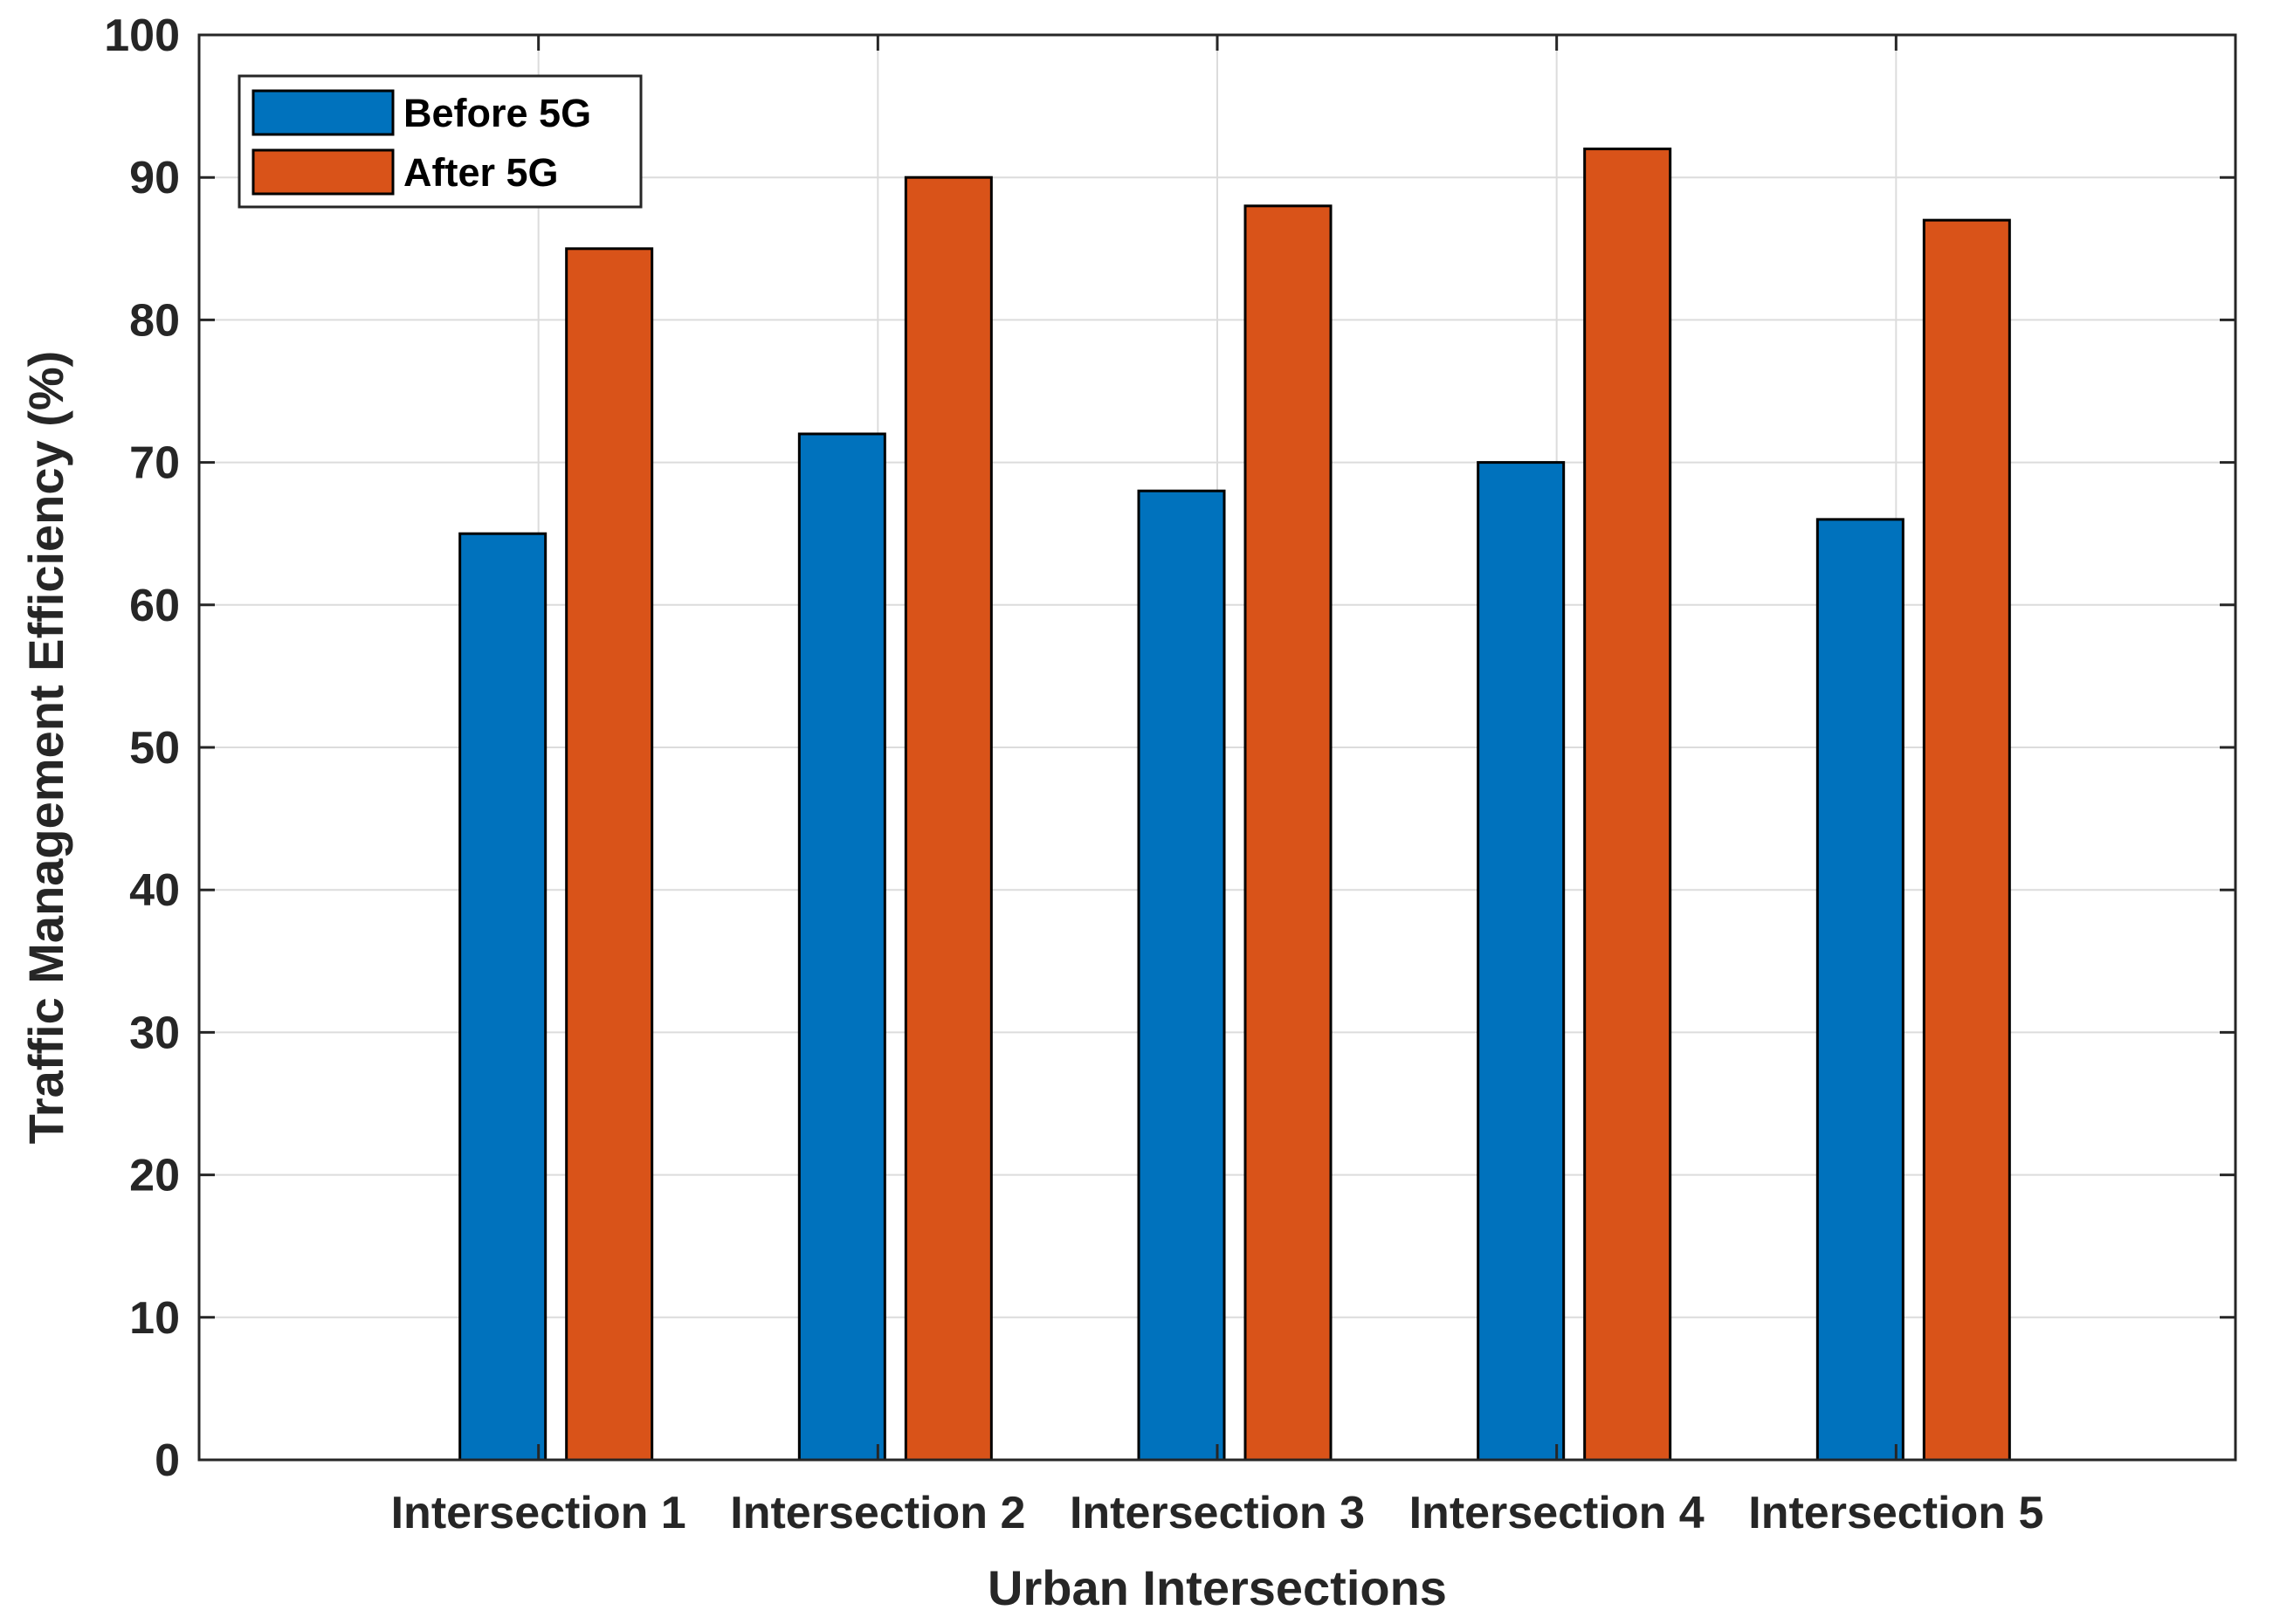 The image size is (2273, 1624). What do you see at coordinates (154, 1033) in the screenshot?
I see `y-tick-label: 30` at bounding box center [154, 1033].